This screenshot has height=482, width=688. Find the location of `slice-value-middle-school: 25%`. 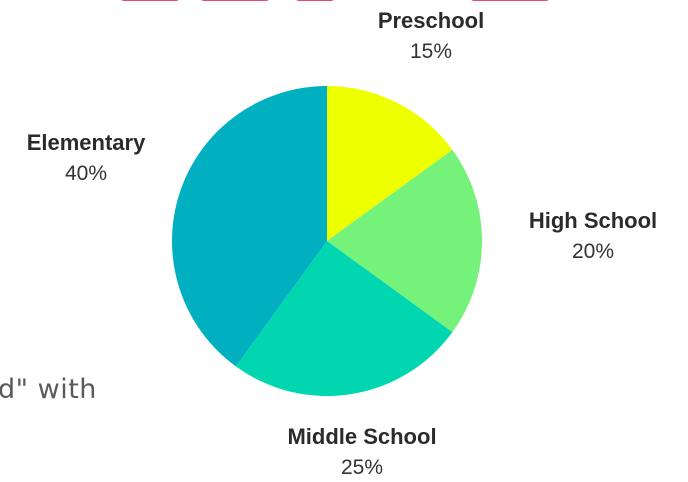

slice-value-middle-school: 25% is located at coordinates (362, 467).